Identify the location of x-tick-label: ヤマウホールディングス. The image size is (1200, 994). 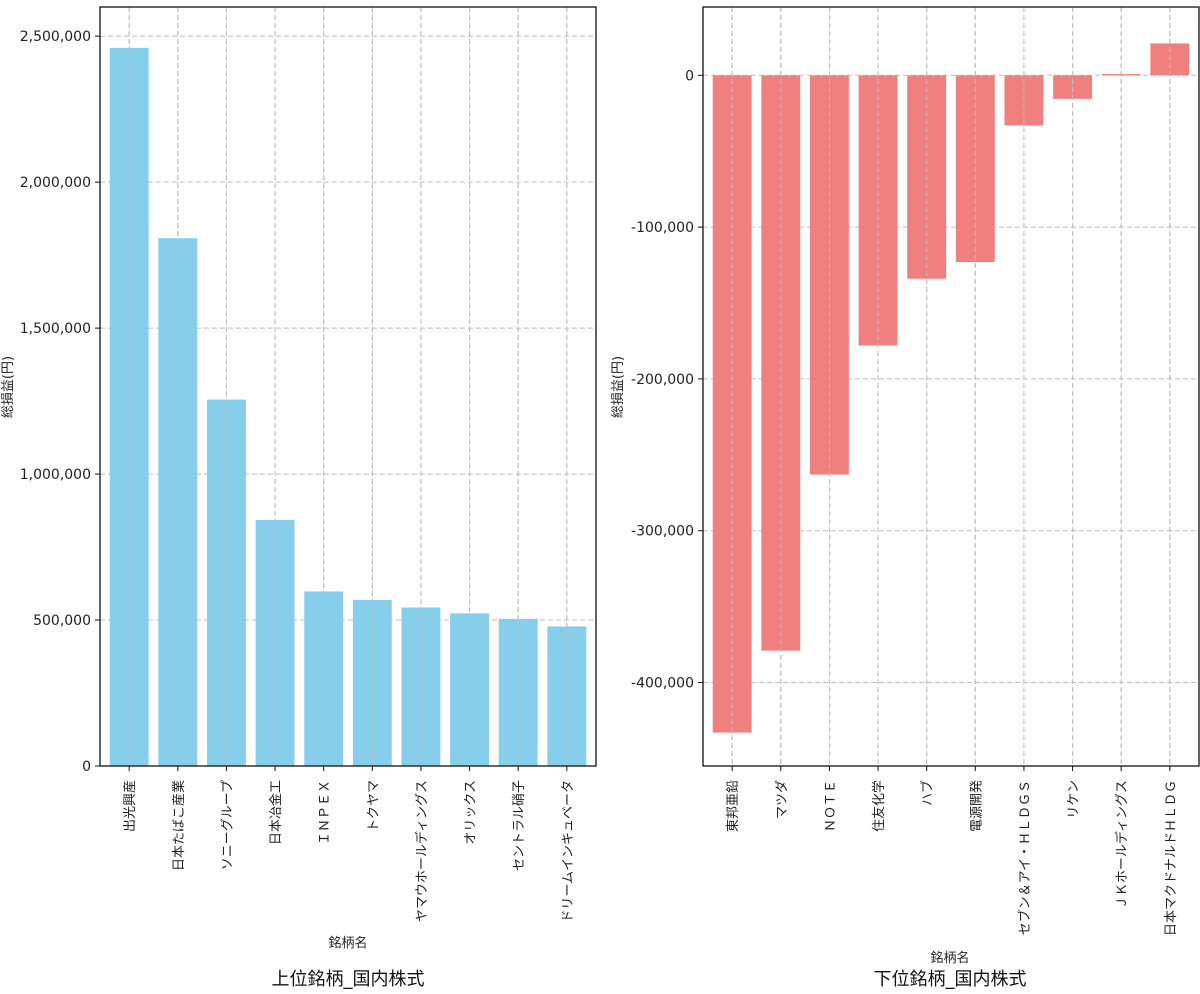
(422, 851).